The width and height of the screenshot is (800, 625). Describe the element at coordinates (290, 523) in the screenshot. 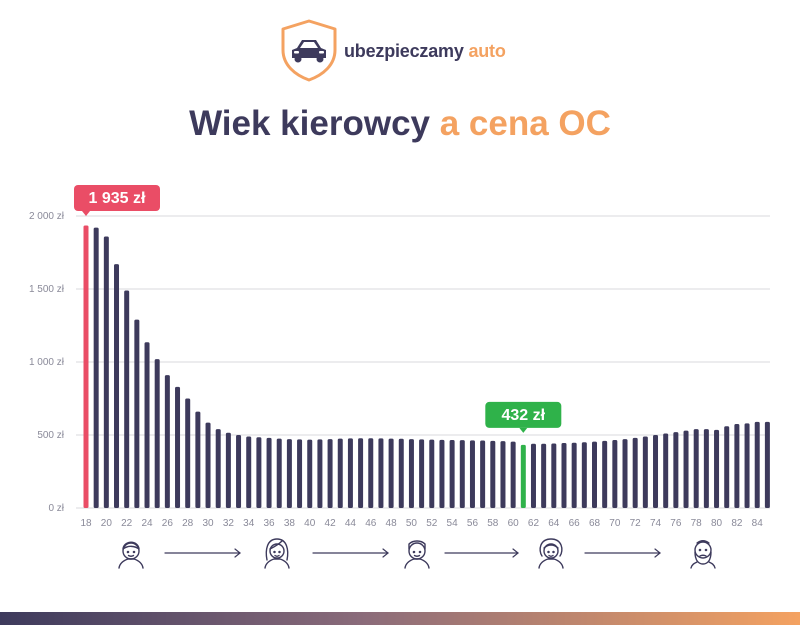

I see `x-tick-label: 38` at that location.